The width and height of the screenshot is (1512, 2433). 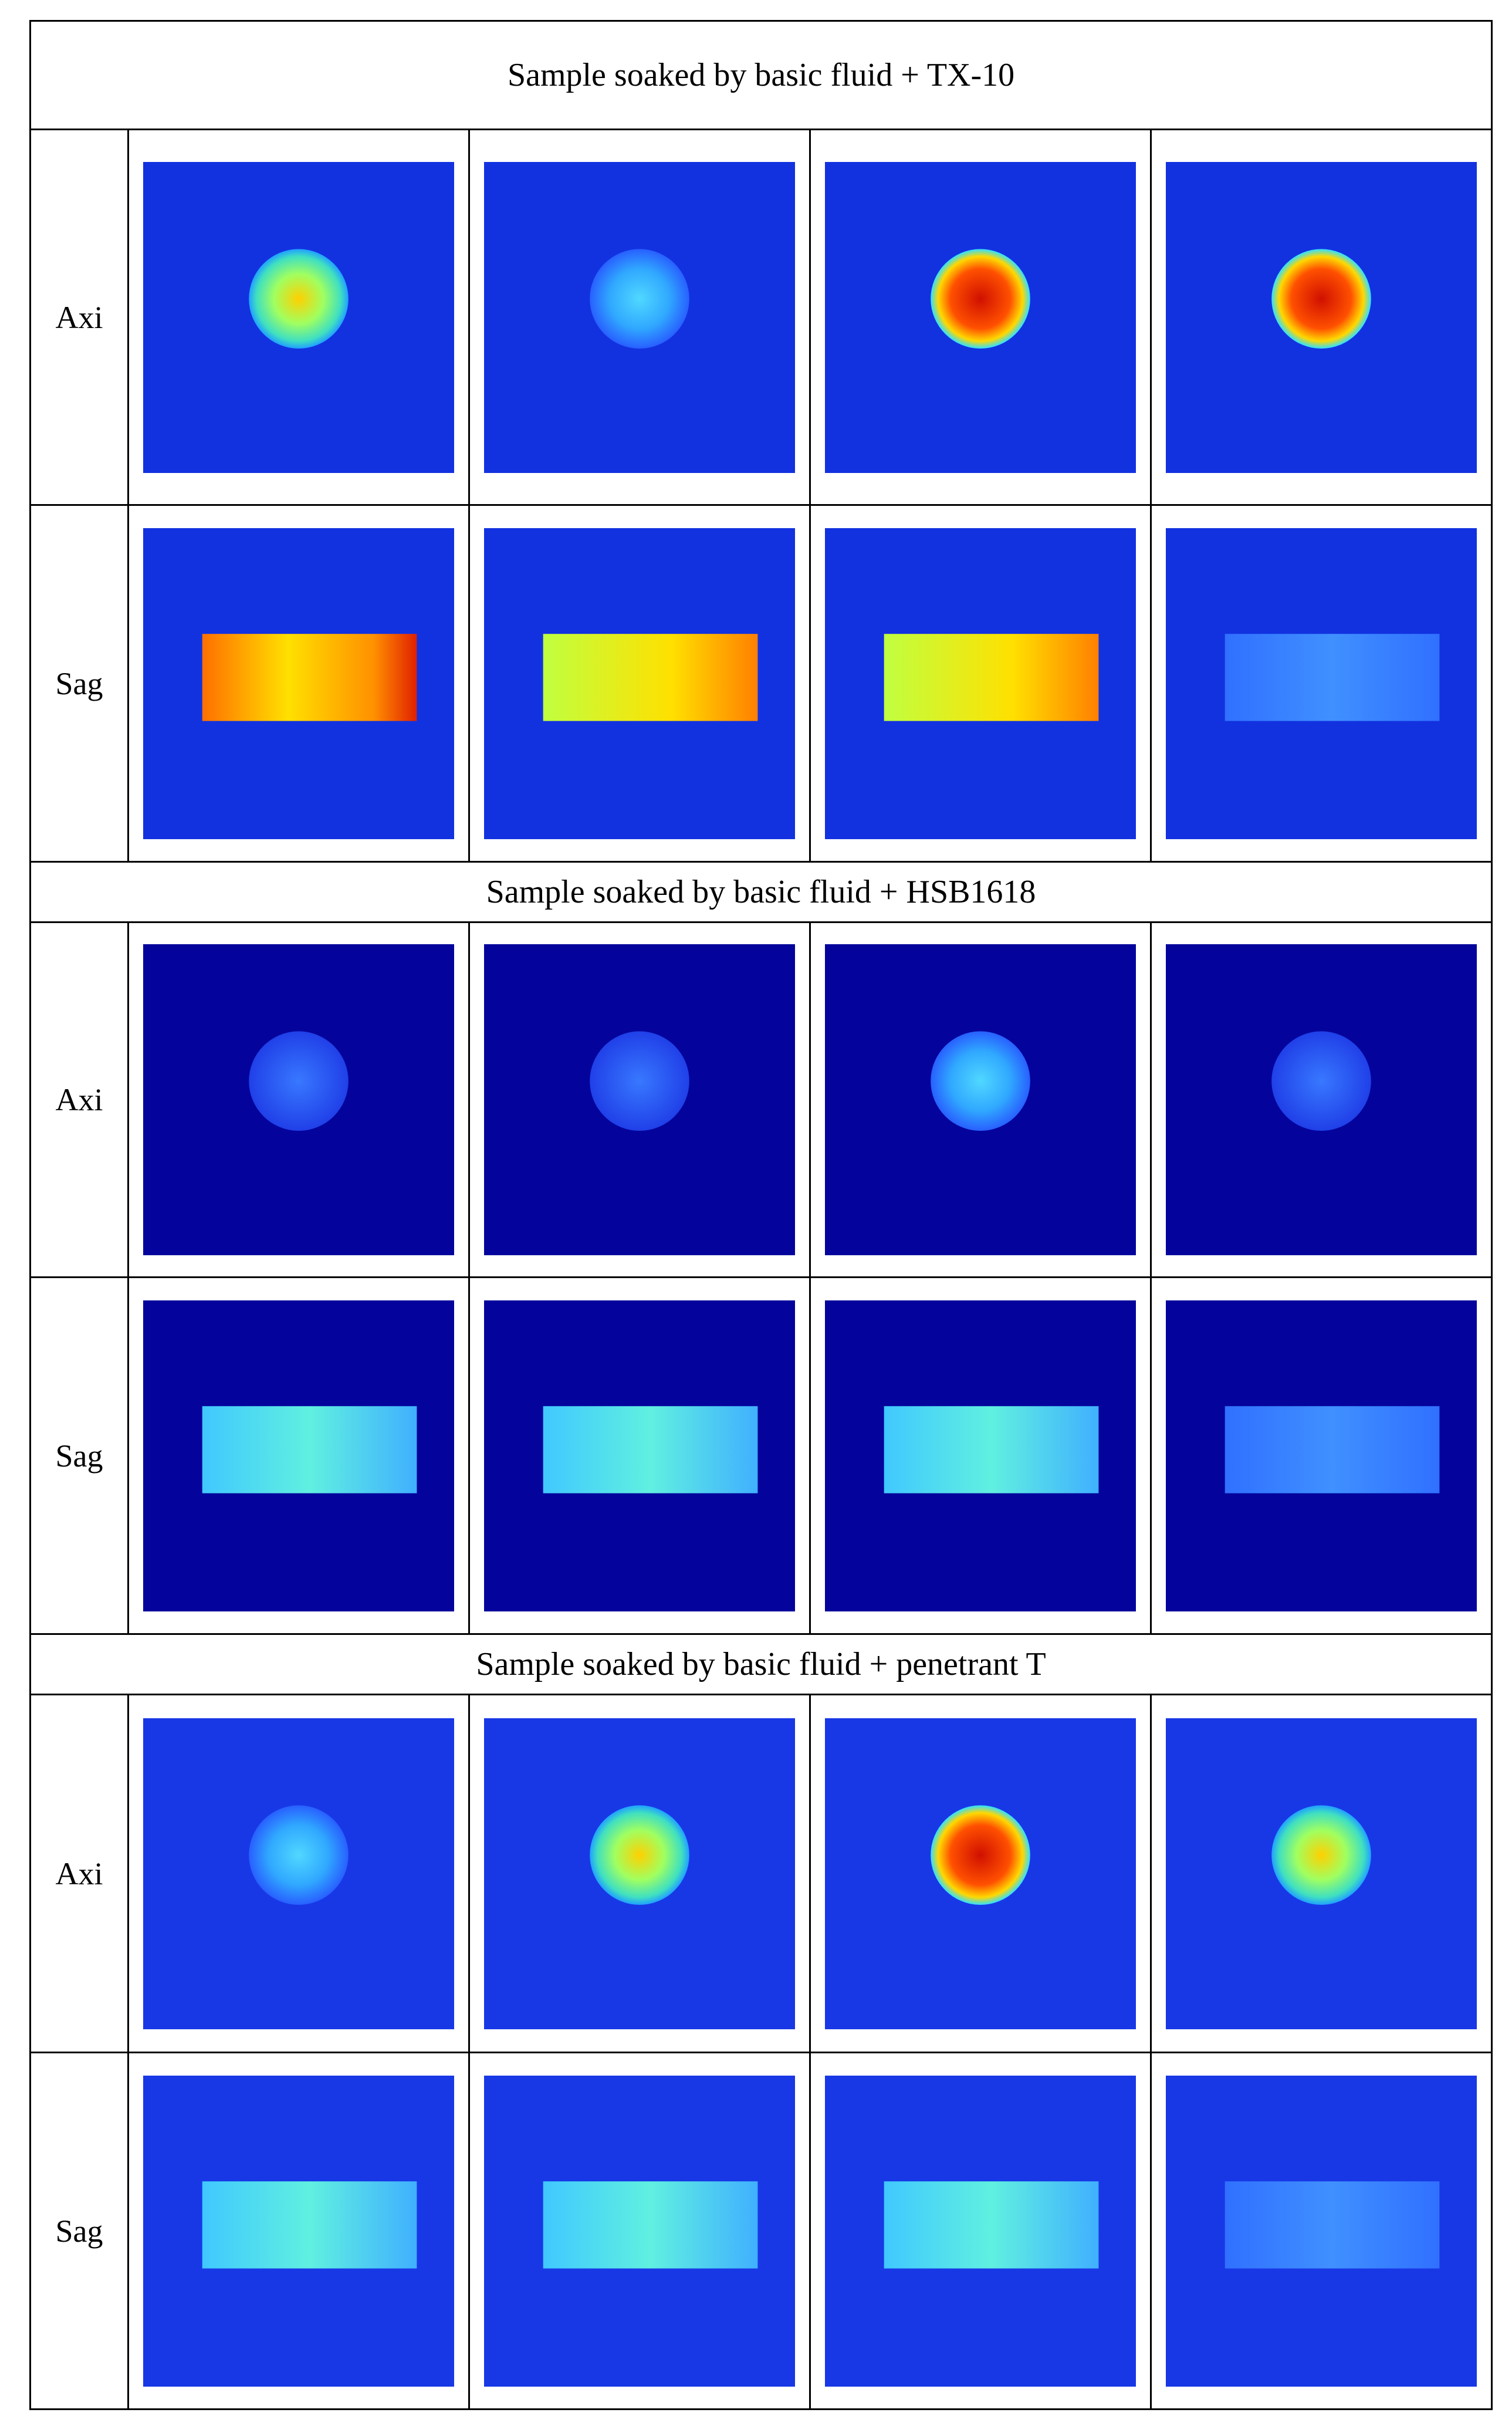 I want to click on section-title: Sample soaked by basic fluid + HSB1618, so click(x=761, y=892).